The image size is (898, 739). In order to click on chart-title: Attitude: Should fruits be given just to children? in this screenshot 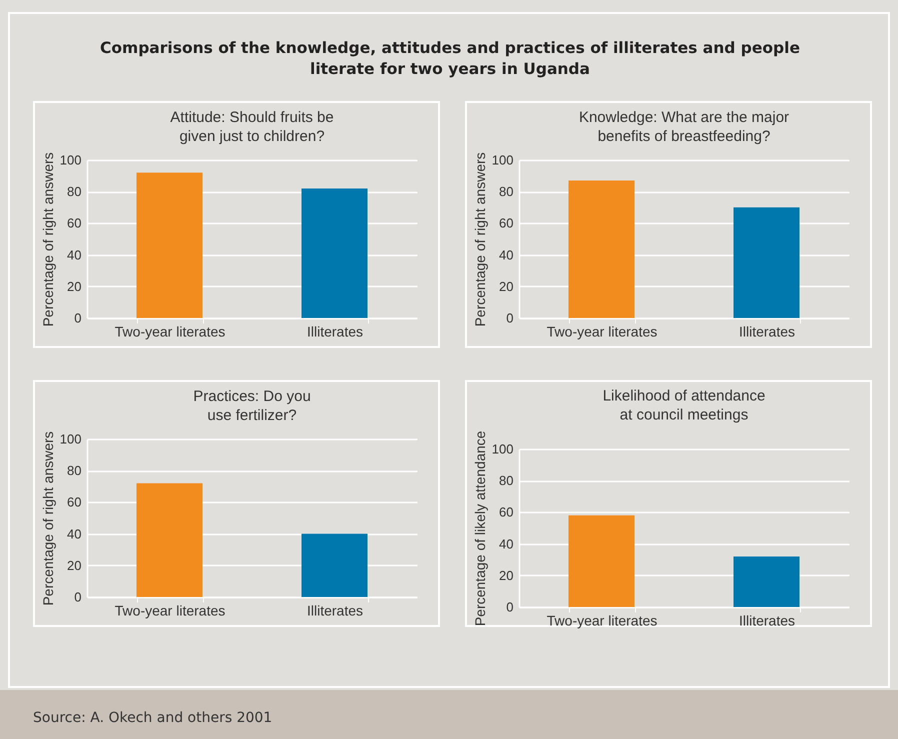, I will do `click(252, 126)`.